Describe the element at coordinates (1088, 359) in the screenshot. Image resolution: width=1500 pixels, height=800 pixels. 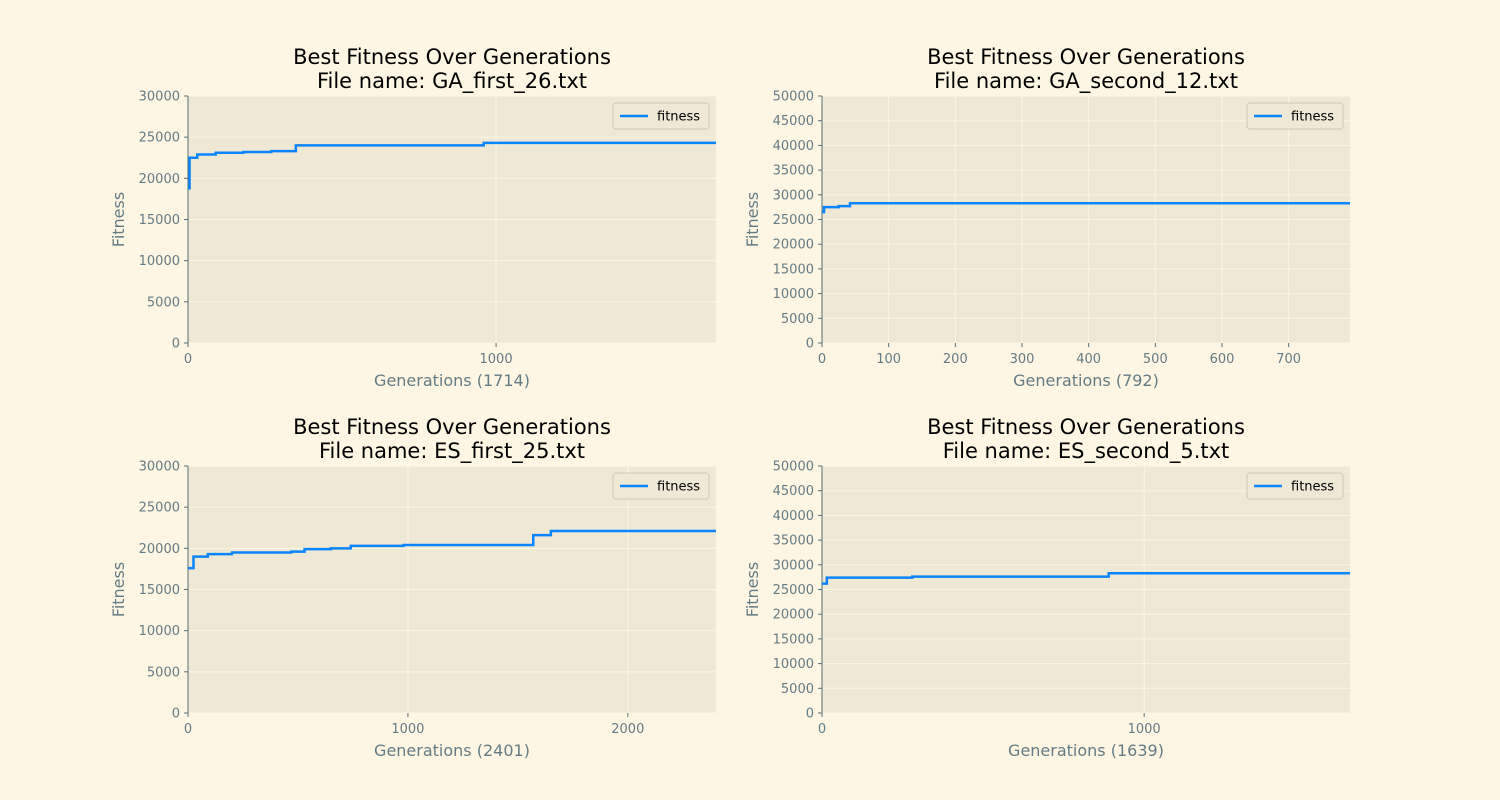
I see `x-tick-label: 400` at that location.